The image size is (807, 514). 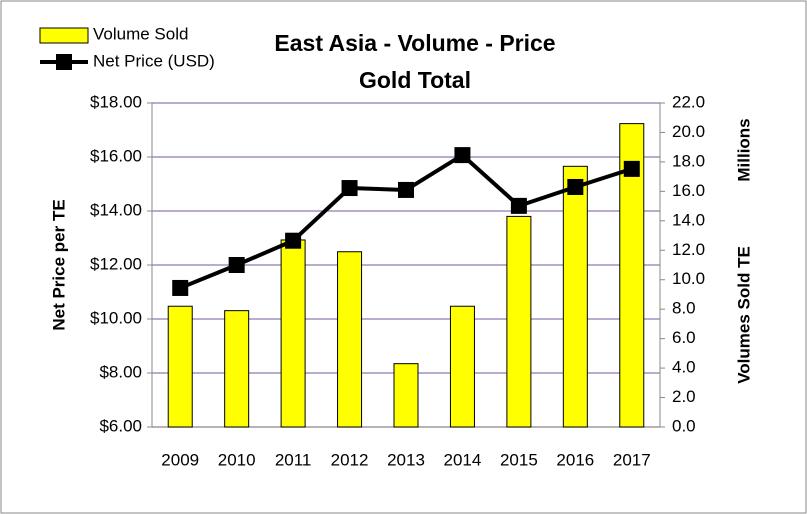 What do you see at coordinates (350, 459) in the screenshot?
I see `x-tick-label: 2012` at bounding box center [350, 459].